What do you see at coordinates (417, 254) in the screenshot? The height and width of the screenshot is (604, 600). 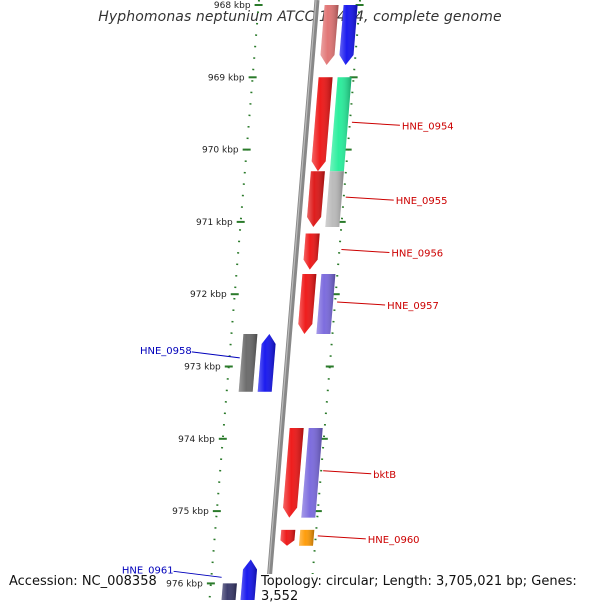 I see `gene-hne-0956-label: HNE_0956` at bounding box center [417, 254].